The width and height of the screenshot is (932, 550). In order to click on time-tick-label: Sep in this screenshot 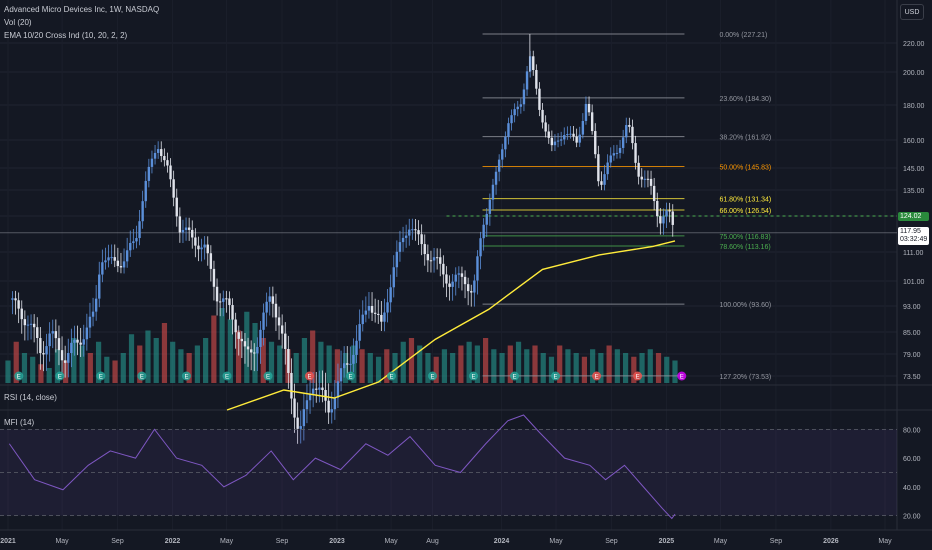, I will do `click(117, 541)`.